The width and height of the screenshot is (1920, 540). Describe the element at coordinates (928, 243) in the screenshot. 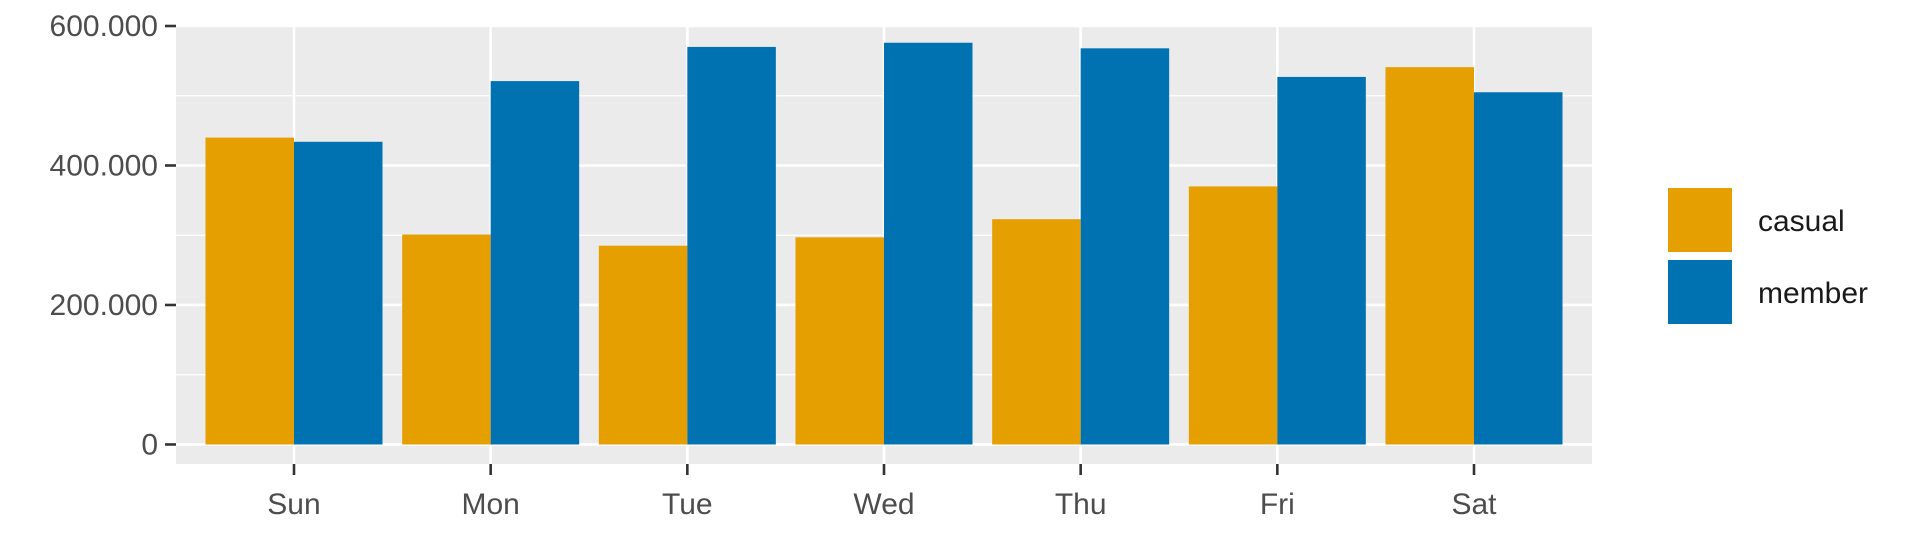

I see `bar-member-wed` at that location.